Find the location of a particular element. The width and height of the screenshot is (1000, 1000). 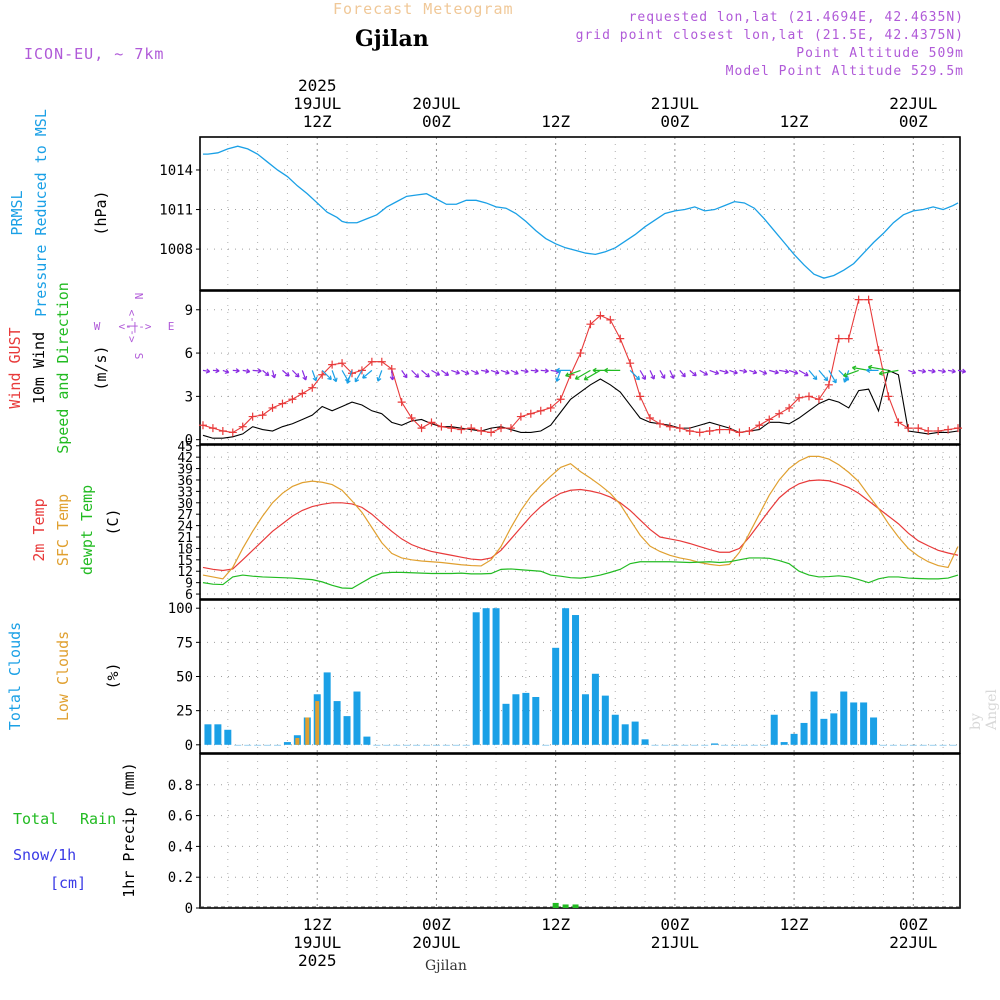

y-tick-label-temperature: 15 is located at coordinates (185, 561).